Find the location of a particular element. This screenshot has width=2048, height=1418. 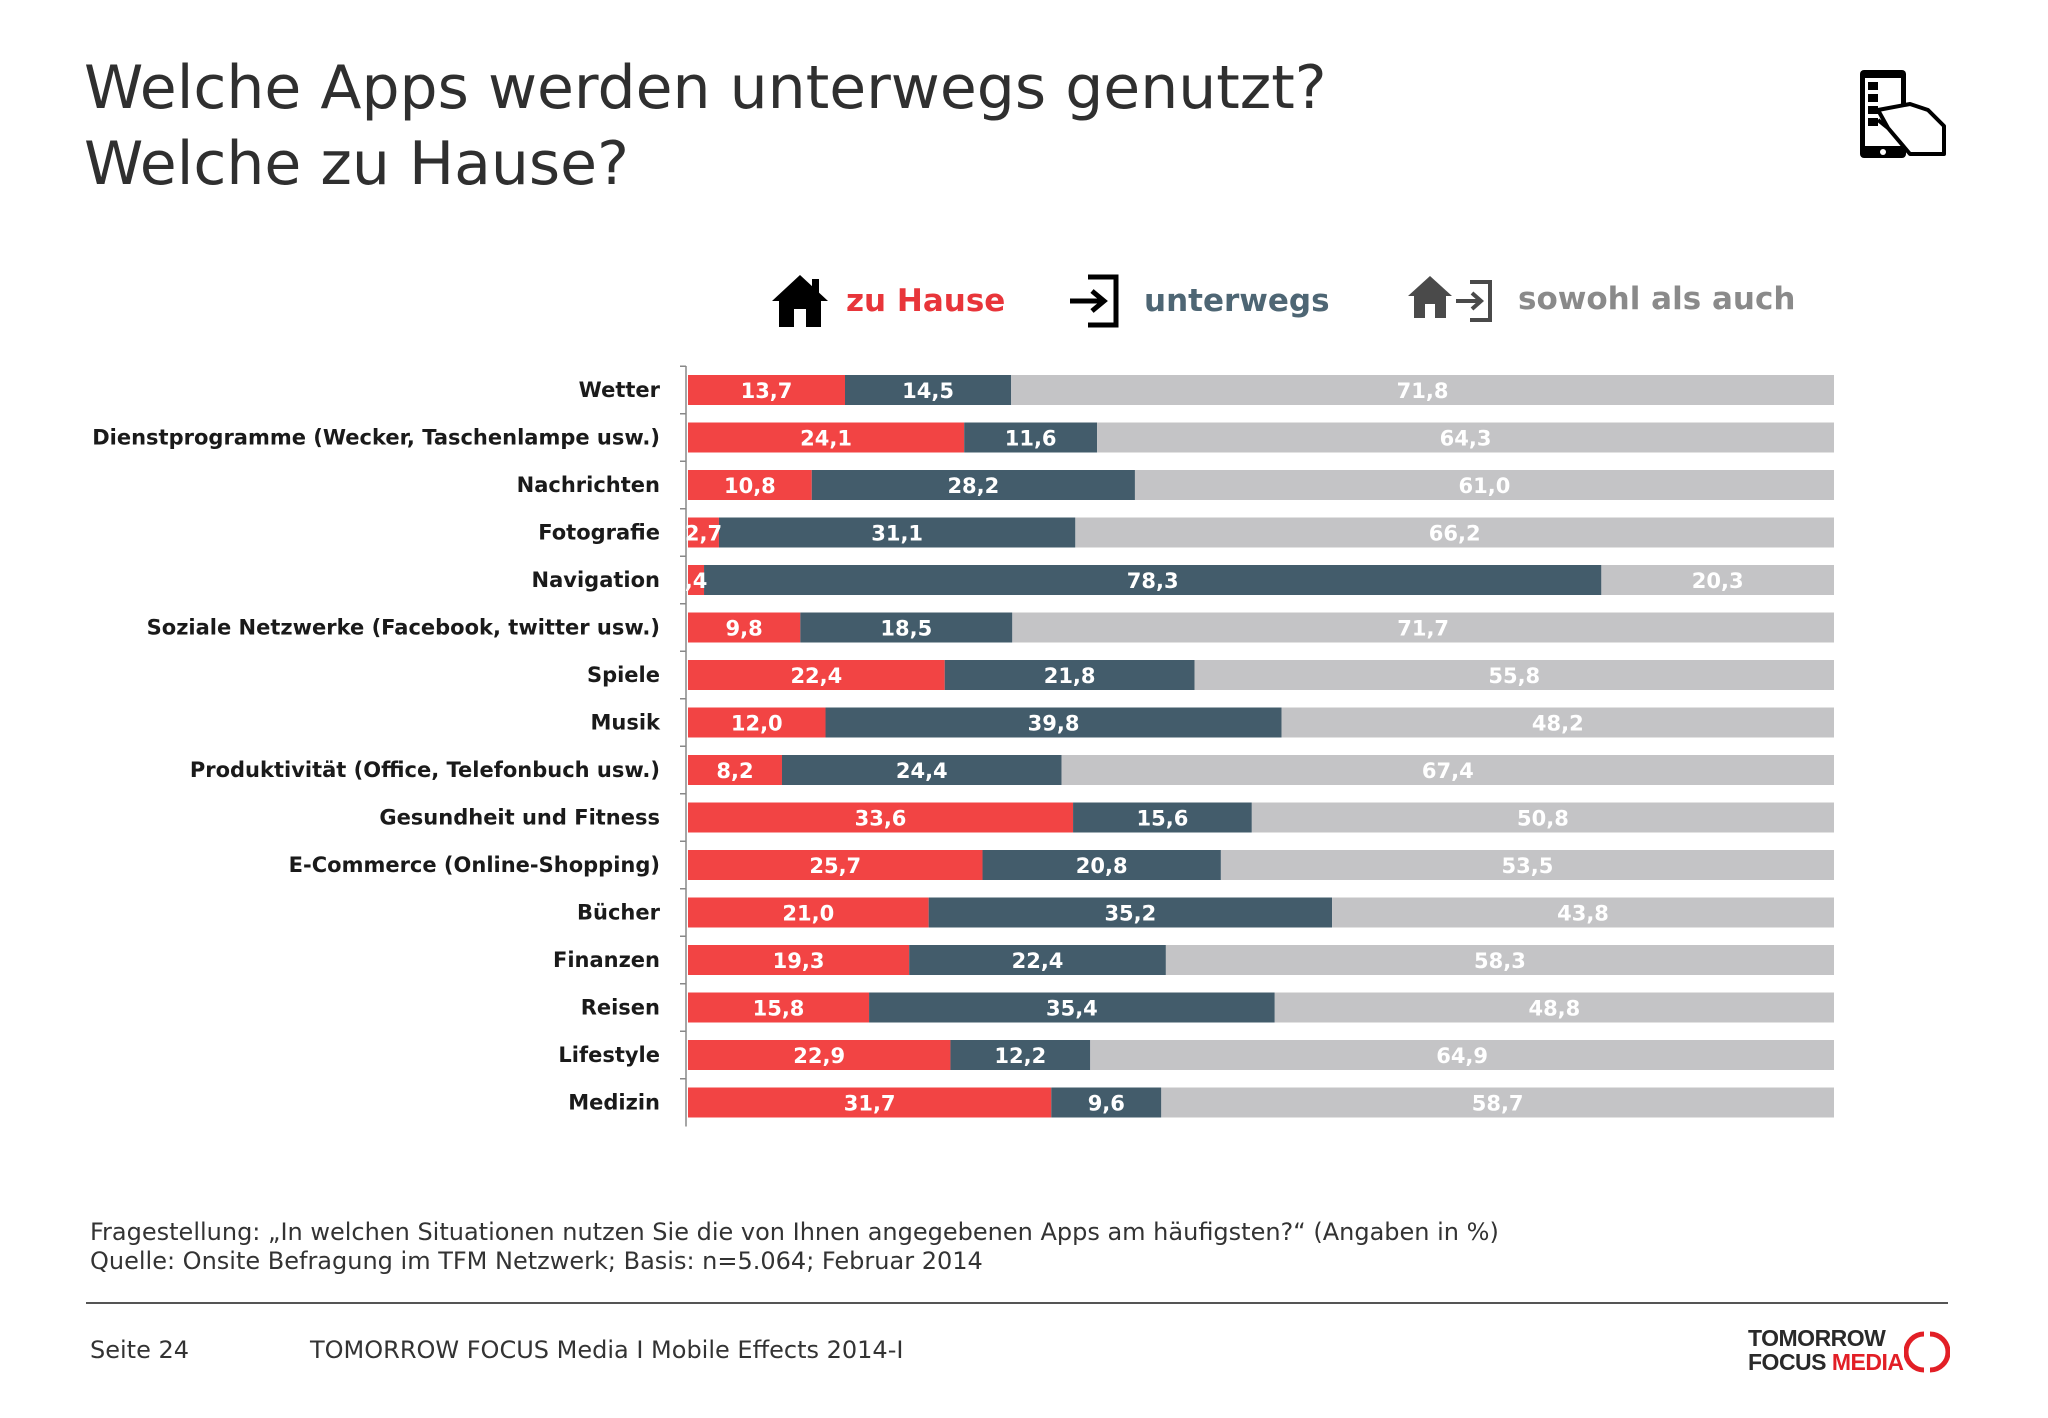

data-label: 58,3 is located at coordinates (1500, 961).